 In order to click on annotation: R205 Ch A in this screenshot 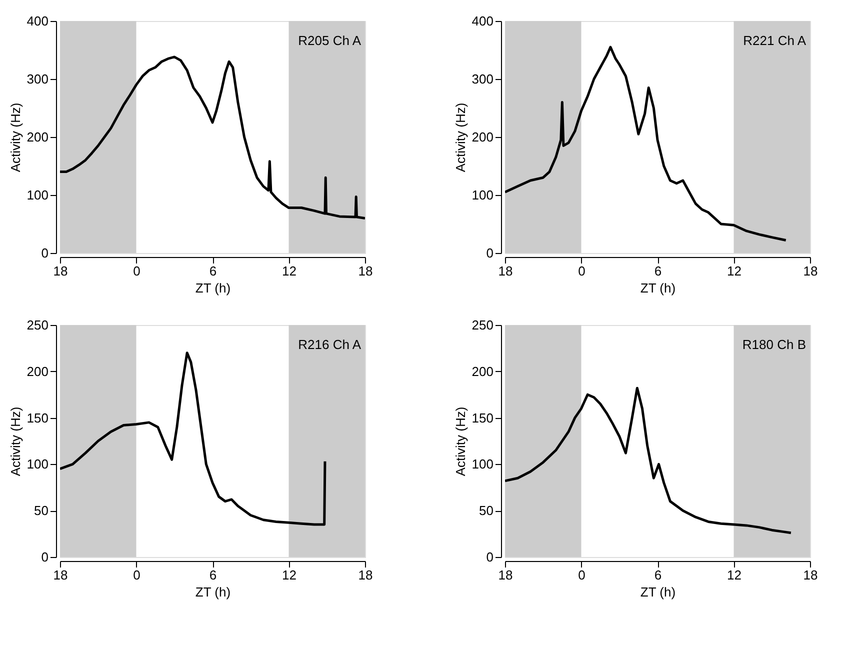, I will do `click(330, 40)`.